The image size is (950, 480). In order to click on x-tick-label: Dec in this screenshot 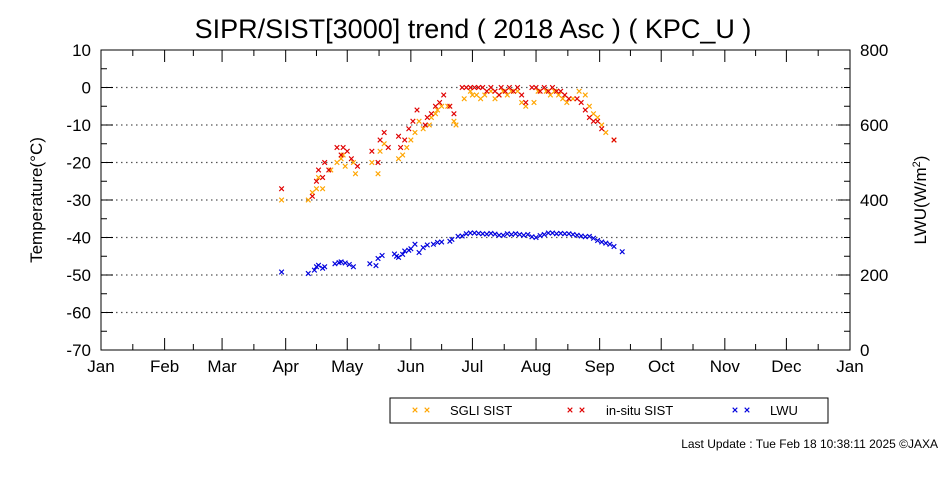, I will do `click(786, 366)`.